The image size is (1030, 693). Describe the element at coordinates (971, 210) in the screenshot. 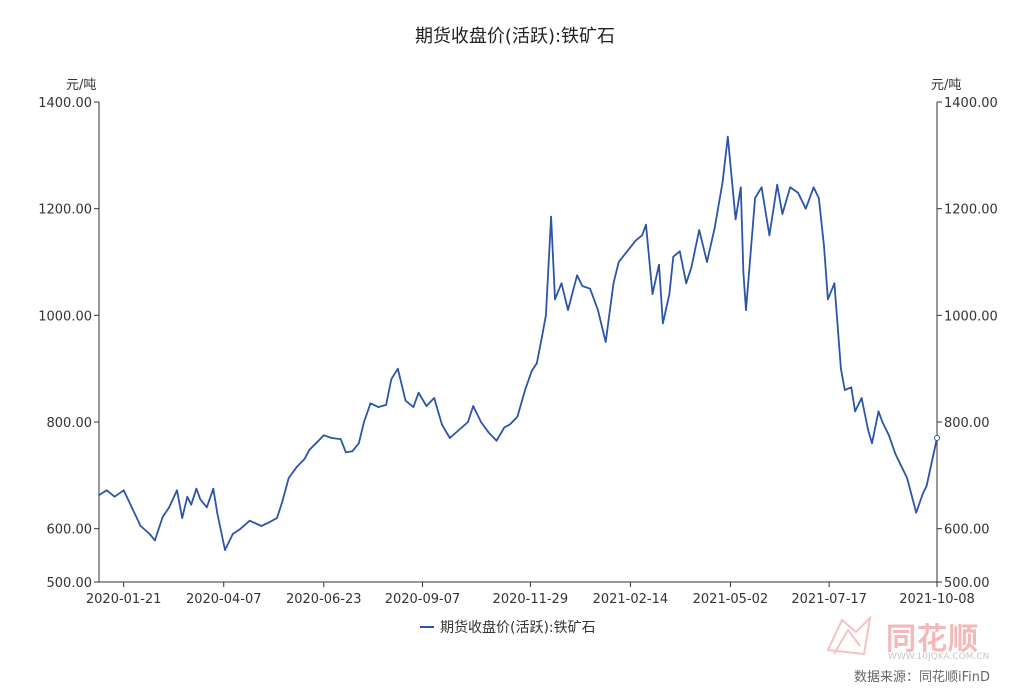

I see `y-tick-label-right: 1200.00` at that location.